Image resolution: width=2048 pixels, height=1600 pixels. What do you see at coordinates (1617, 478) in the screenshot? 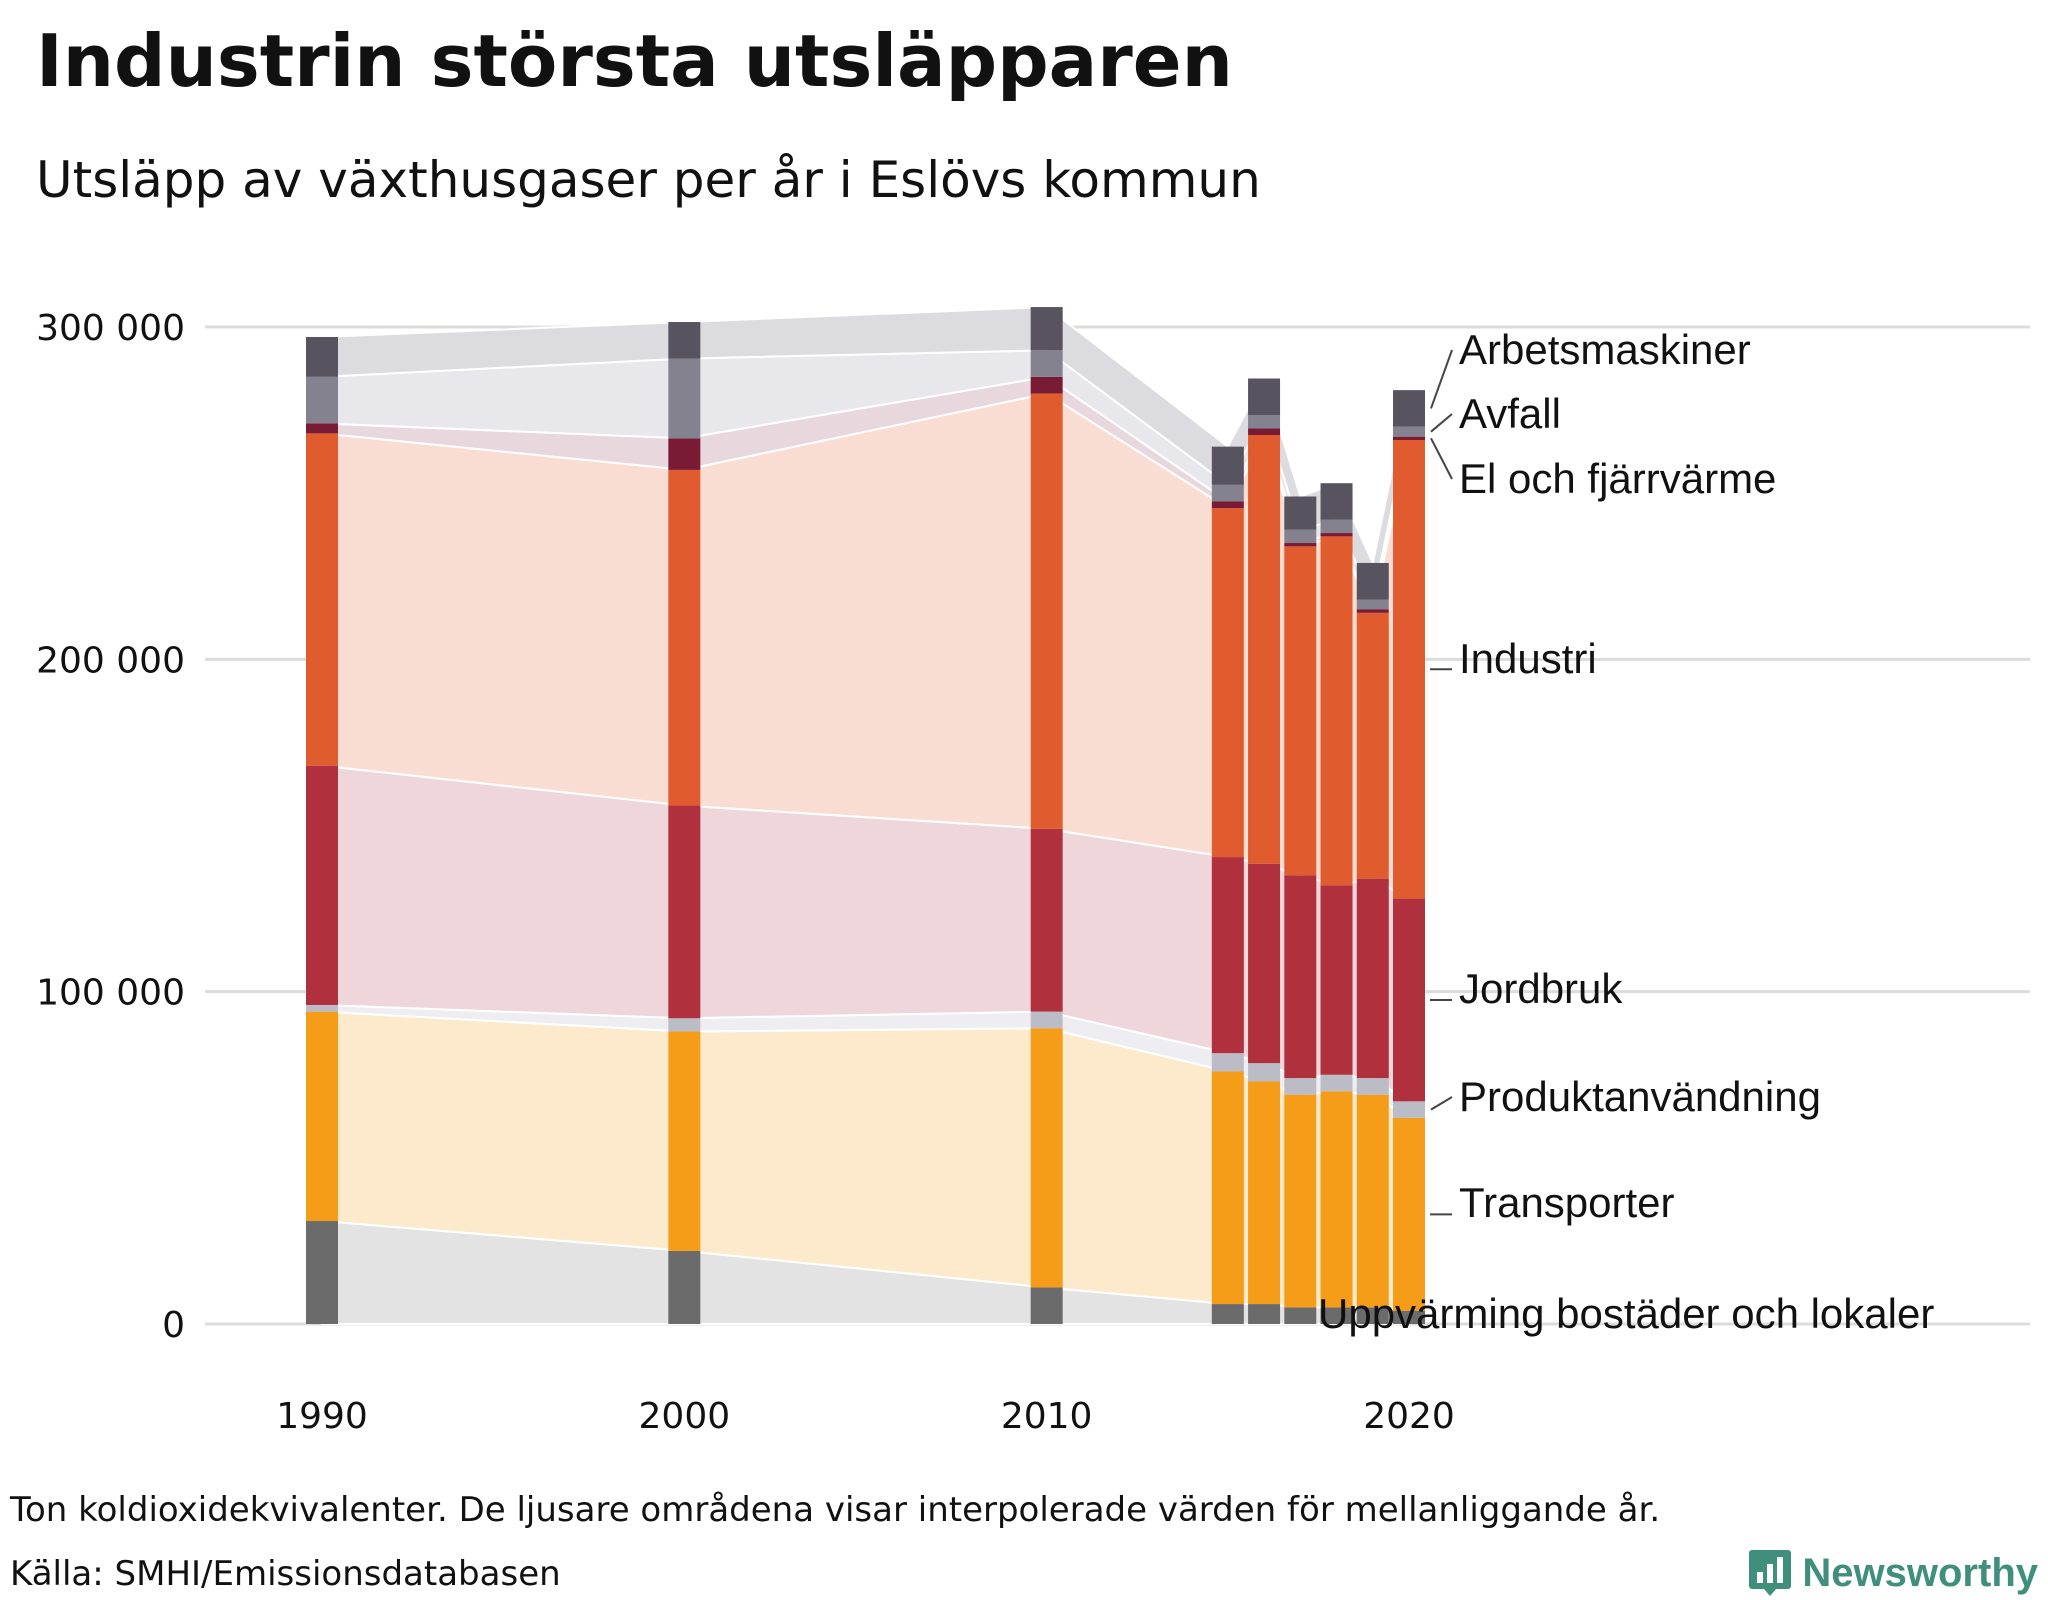
I see `series-label: El och fjärrvärme` at bounding box center [1617, 478].